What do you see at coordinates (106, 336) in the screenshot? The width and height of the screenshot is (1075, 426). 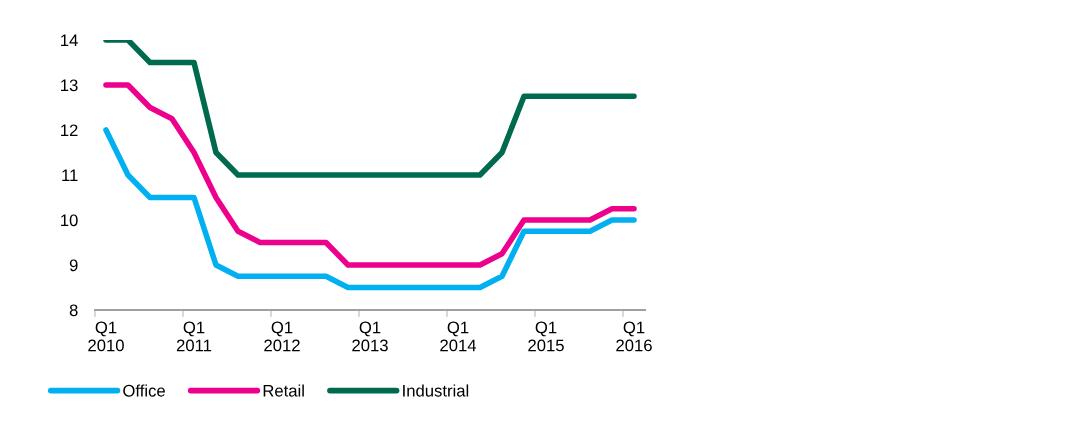 I see `x-tick-label: Q1 2010` at bounding box center [106, 336].